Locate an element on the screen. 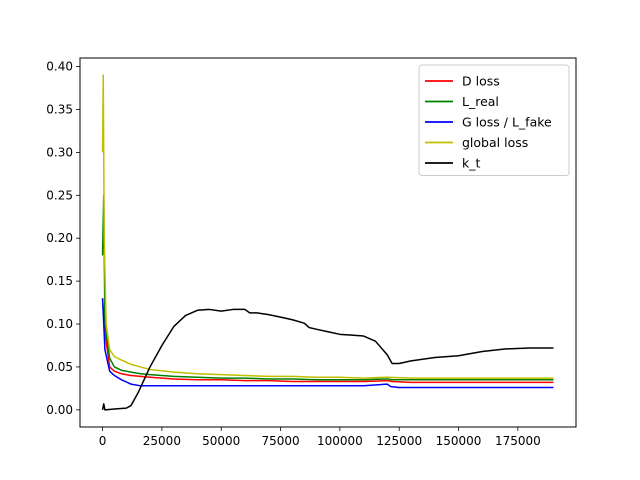 This screenshot has width=640, height=480. x-axis: 0 25000 50000 75000 100000 125000 150000 175000 is located at coordinates (320, 437).